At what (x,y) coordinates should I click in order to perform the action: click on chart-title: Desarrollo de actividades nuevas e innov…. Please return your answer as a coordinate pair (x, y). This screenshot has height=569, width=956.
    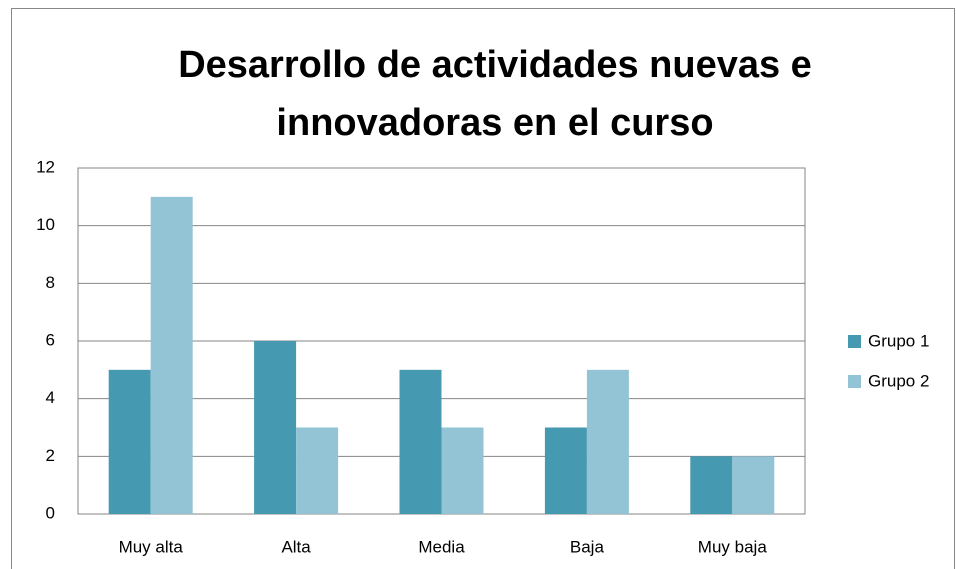
    Looking at the image, I should click on (495, 94).